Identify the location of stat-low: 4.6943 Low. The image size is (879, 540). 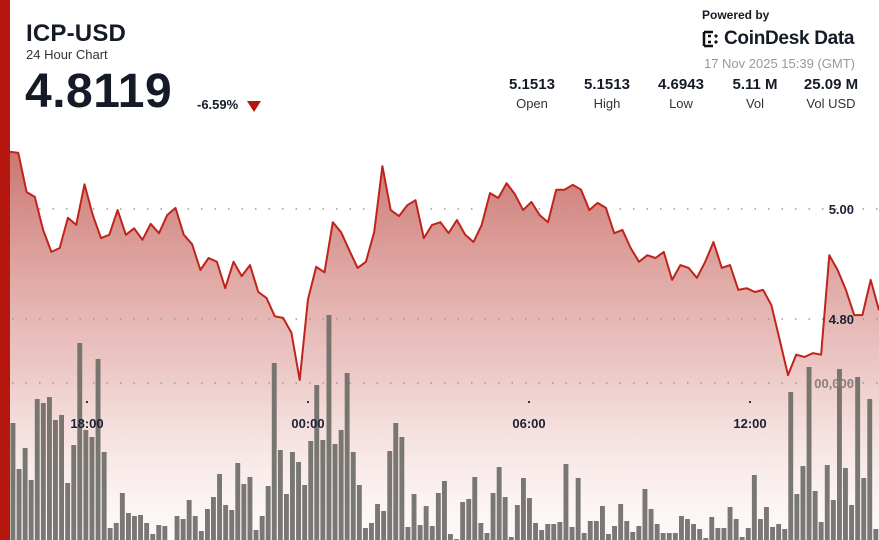
(681, 93).